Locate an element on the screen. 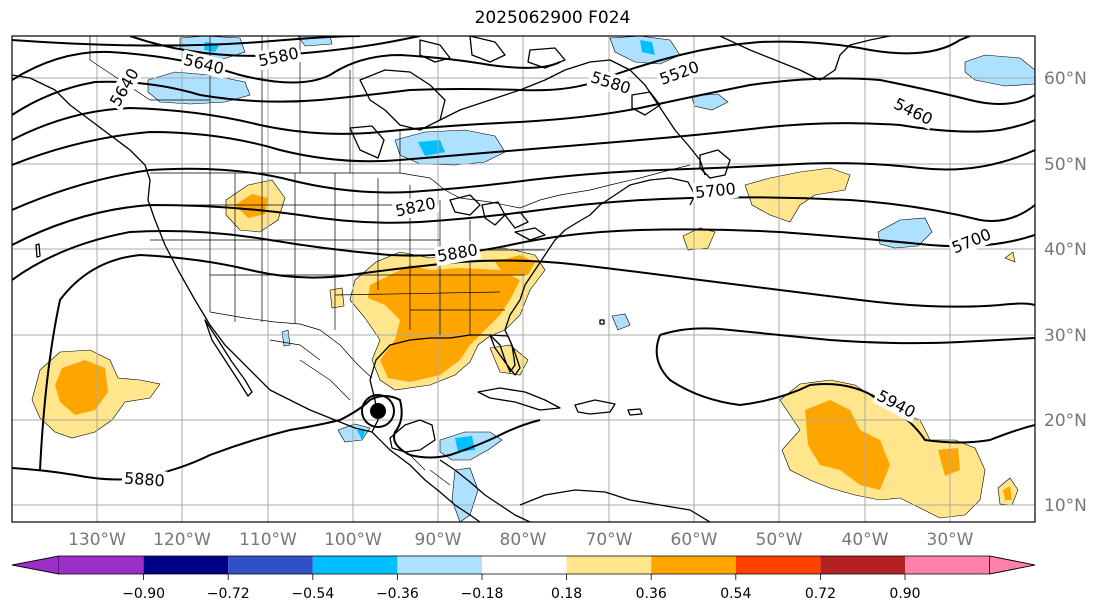  colorbar-tick: −0.54 is located at coordinates (312, 594).